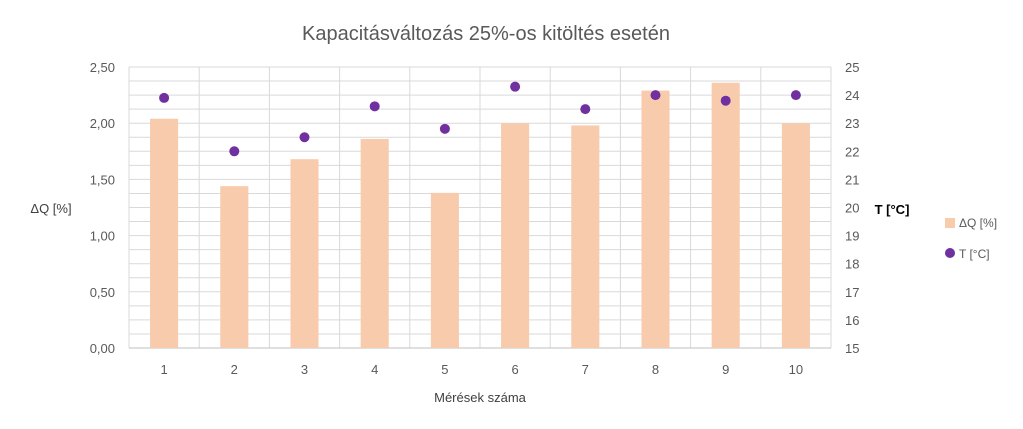  Describe the element at coordinates (852, 95) in the screenshot. I see `y2-tick-label: 24` at that location.